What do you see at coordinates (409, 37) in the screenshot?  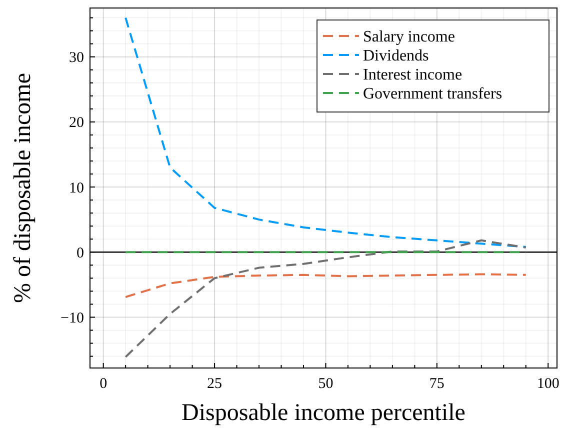 I see `legend-label: Salary income` at bounding box center [409, 37].